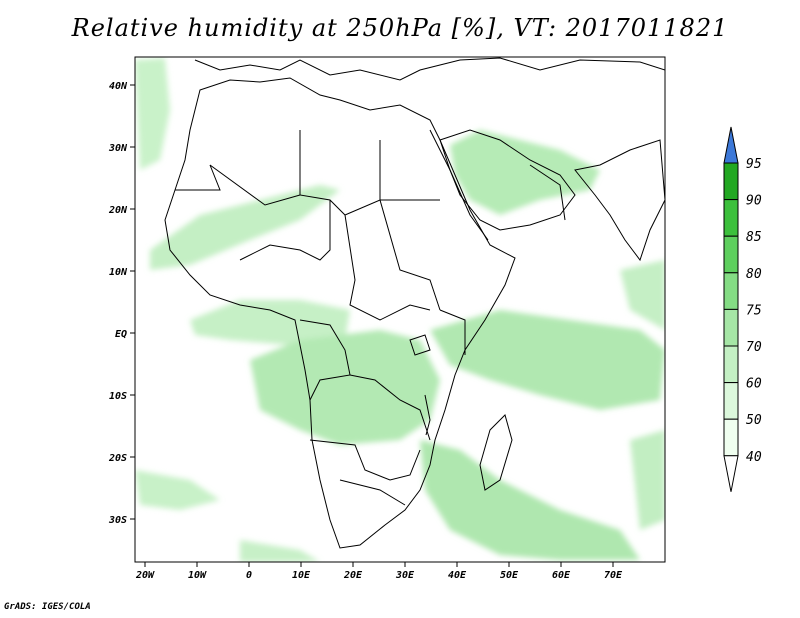 Image resolution: width=800 pixels, height=618 pixels. I want to click on colorbar-label: 80, so click(754, 274).